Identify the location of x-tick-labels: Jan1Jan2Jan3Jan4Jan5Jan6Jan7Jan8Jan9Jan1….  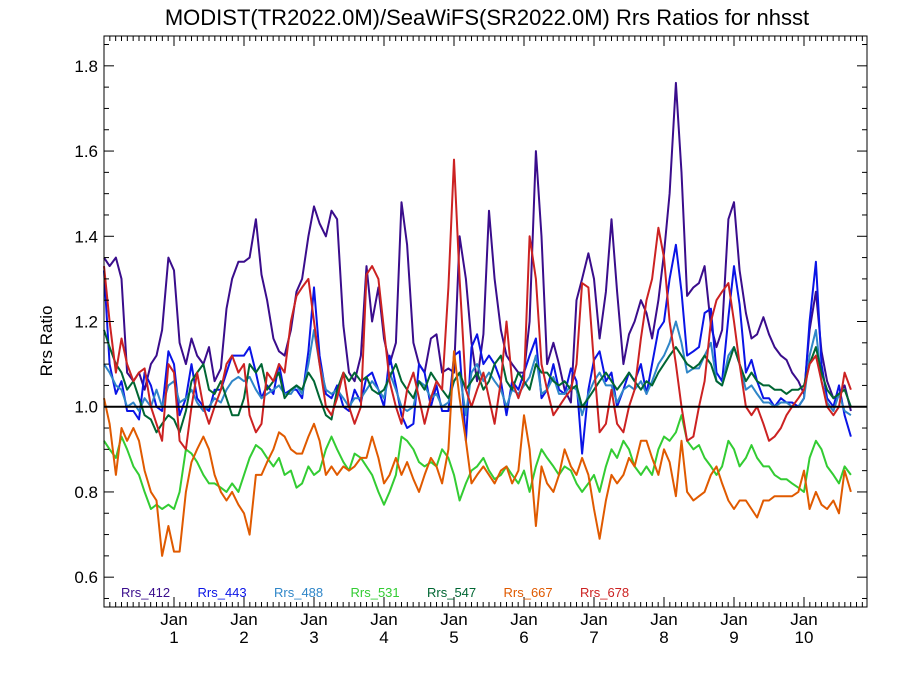
(488, 628).